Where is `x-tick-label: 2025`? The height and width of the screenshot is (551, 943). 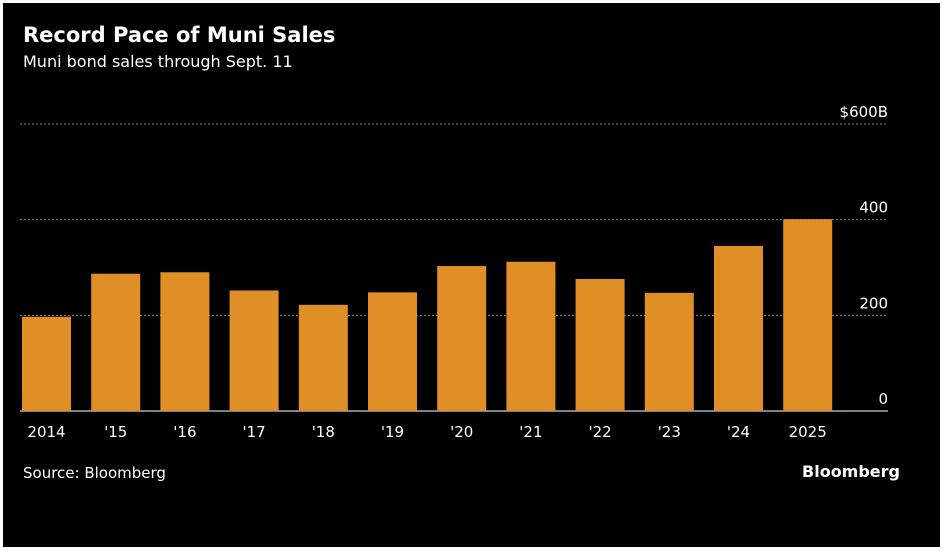 x-tick-label: 2025 is located at coordinates (808, 432).